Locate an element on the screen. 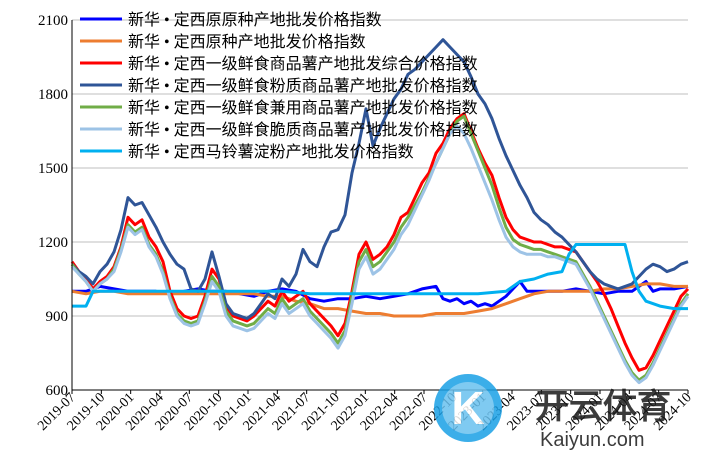 This screenshot has height=473, width=710. brand-logo: K is located at coordinates (468, 408).